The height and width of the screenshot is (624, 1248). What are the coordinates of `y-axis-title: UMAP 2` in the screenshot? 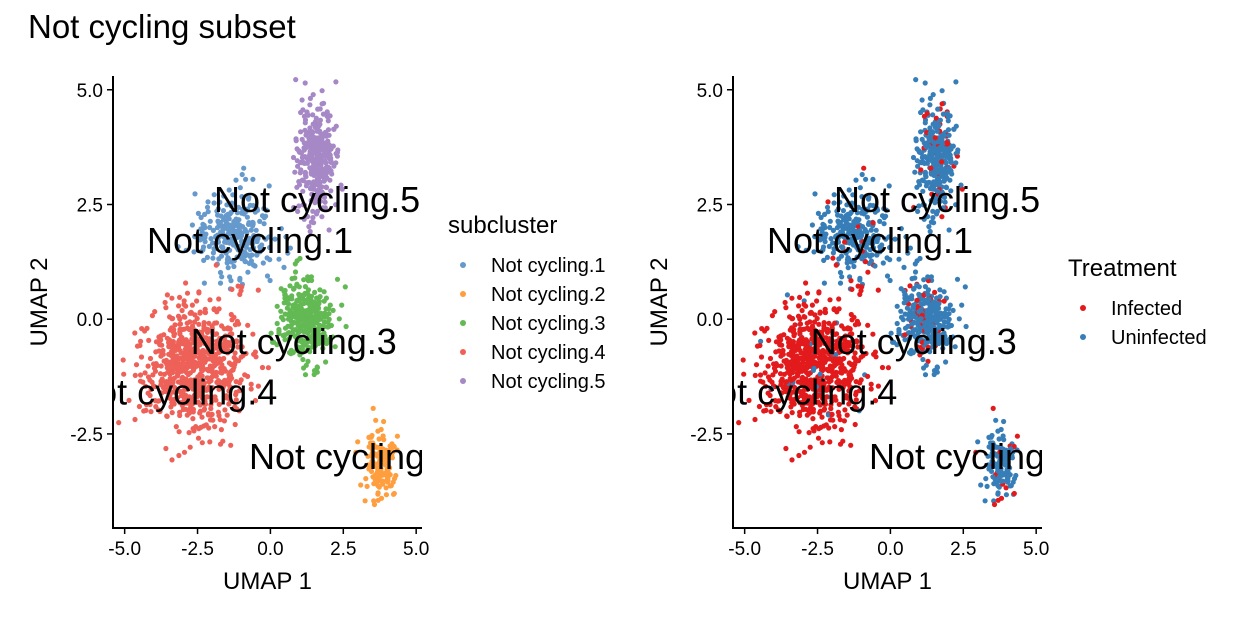 It's located at (39, 302).